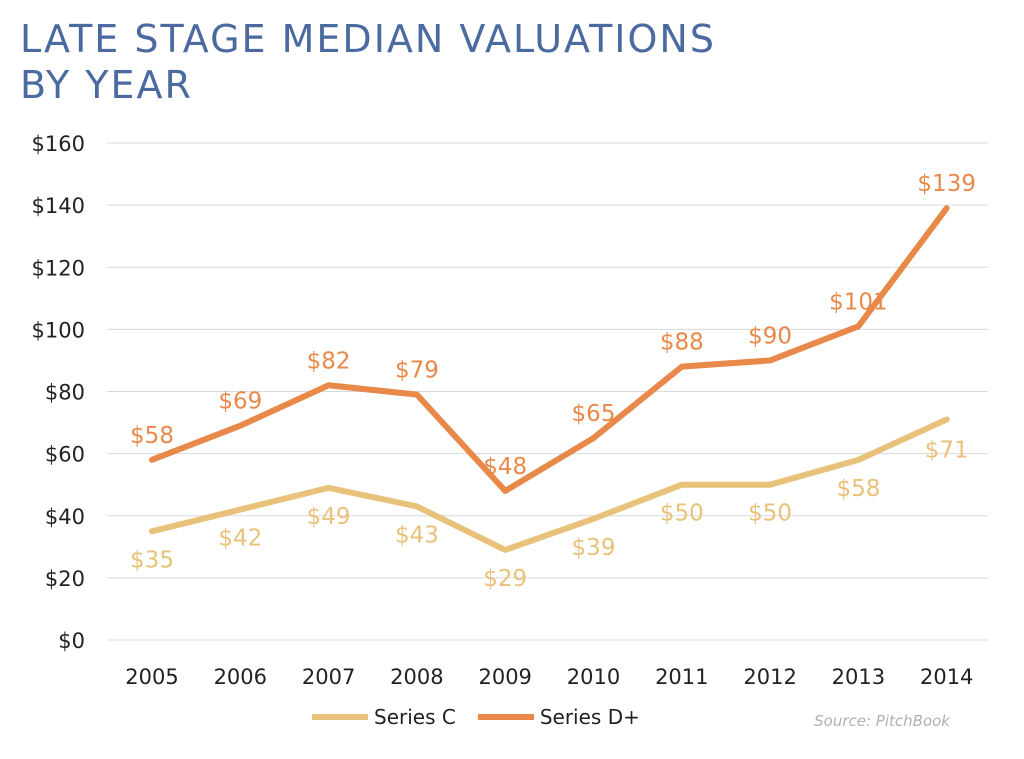 Image resolution: width=1024 pixels, height=759 pixels. I want to click on data-label-series-d: $88, so click(682, 343).